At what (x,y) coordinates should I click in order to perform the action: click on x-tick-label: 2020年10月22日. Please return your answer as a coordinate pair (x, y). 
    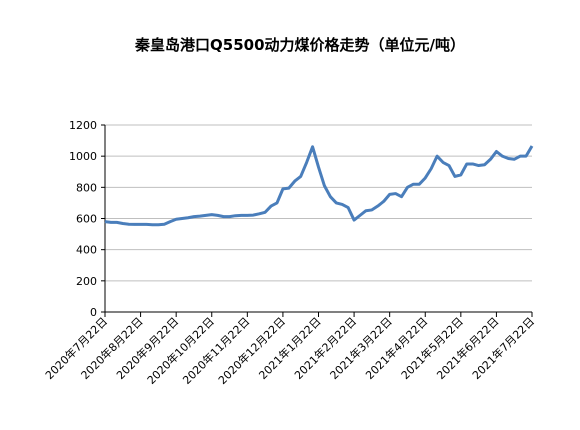
    Looking at the image, I should click on (180, 350).